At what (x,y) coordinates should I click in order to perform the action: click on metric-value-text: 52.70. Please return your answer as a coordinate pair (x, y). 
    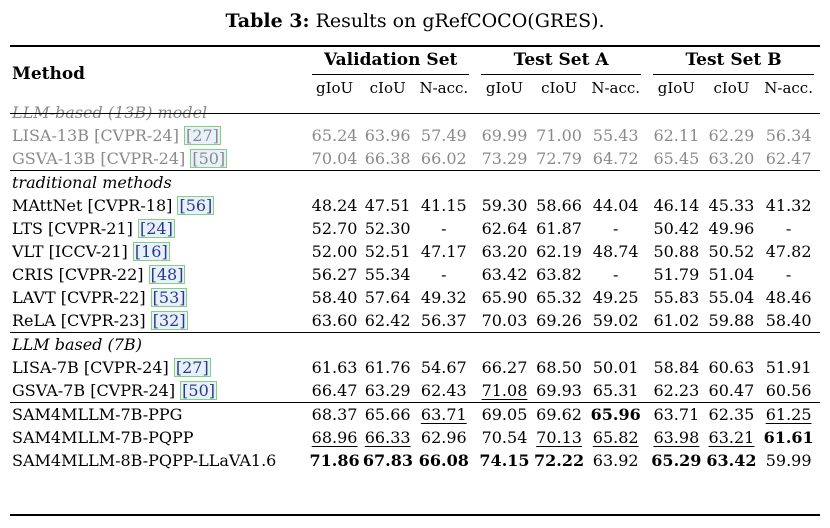
    Looking at the image, I should click on (334, 228).